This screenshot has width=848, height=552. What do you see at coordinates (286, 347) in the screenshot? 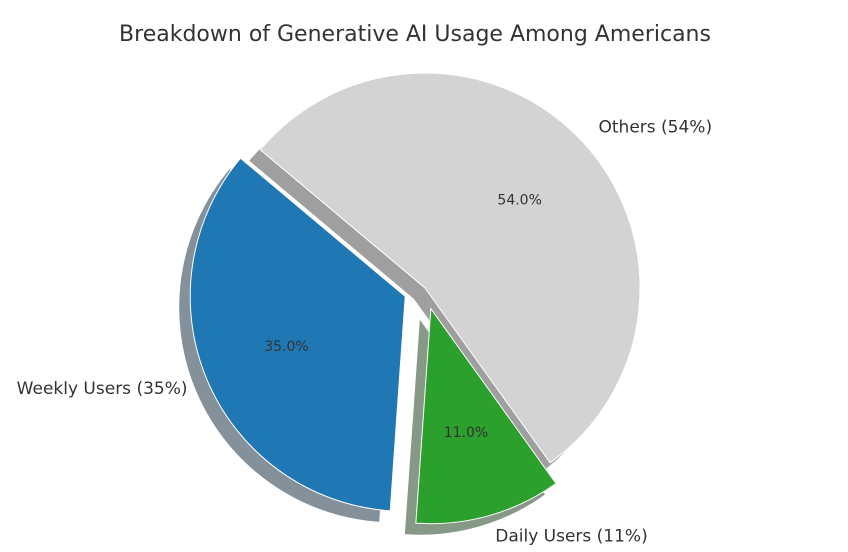
I see `value-label: 35.0%` at bounding box center [286, 347].